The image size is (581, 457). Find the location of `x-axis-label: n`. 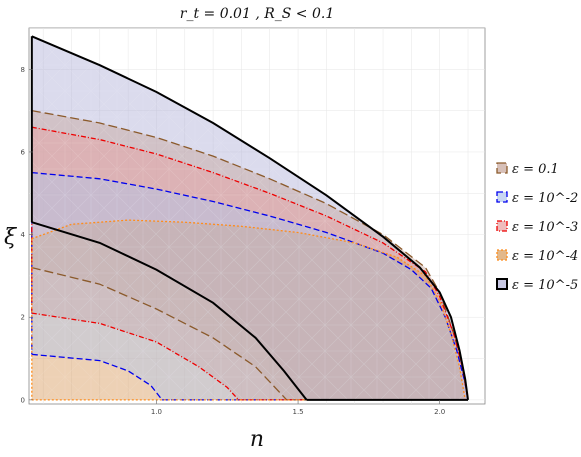

x-axis-label: n is located at coordinates (257, 439).